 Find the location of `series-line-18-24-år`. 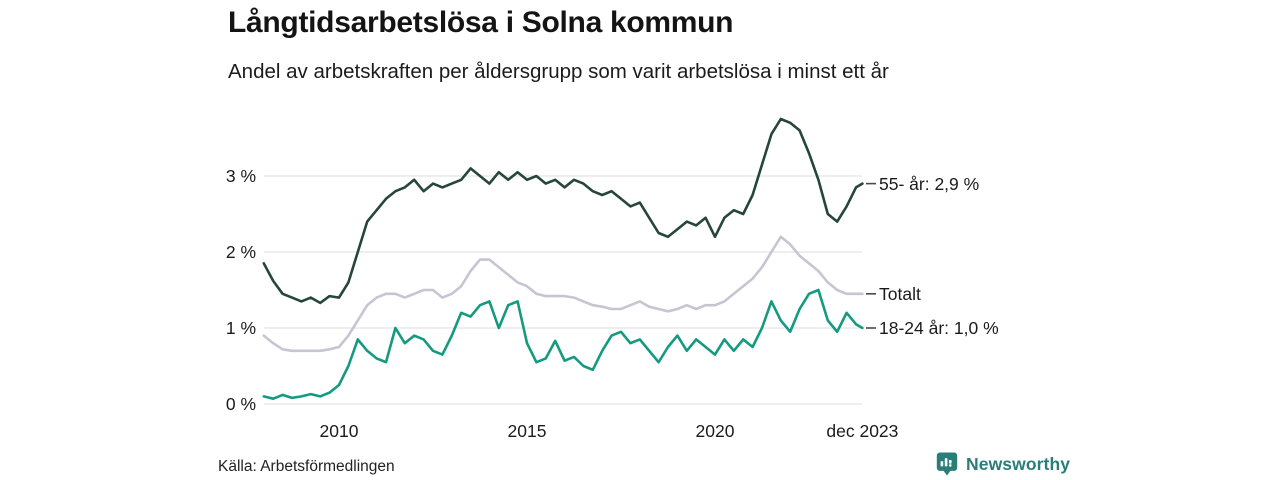

series-line-18-24-år is located at coordinates (563, 344).